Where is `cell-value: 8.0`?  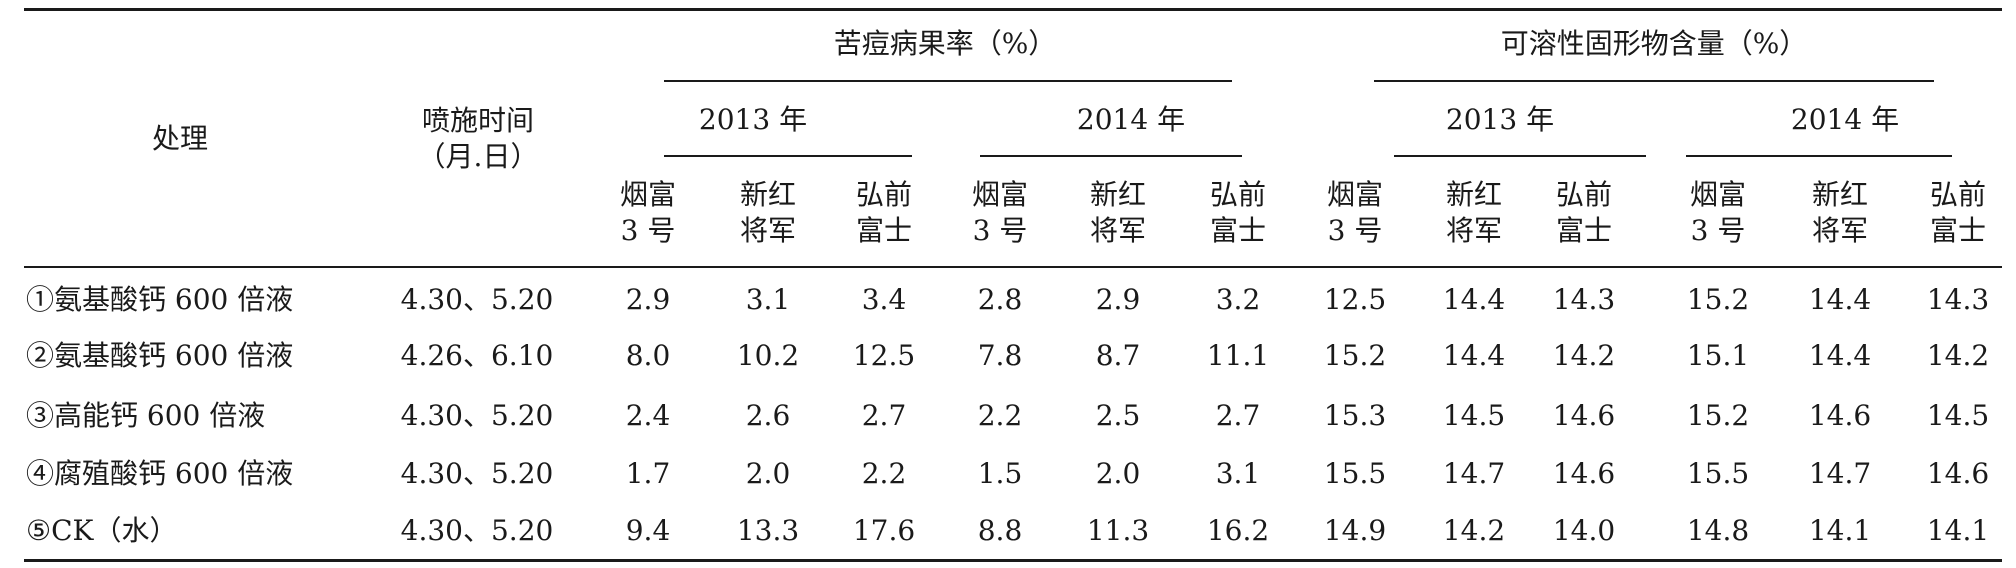
cell-value: 8.0 is located at coordinates (648, 355).